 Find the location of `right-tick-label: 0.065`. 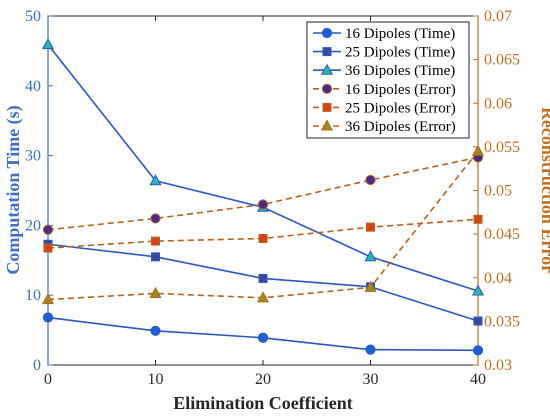

right-tick-label: 0.065 is located at coordinates (502, 60).